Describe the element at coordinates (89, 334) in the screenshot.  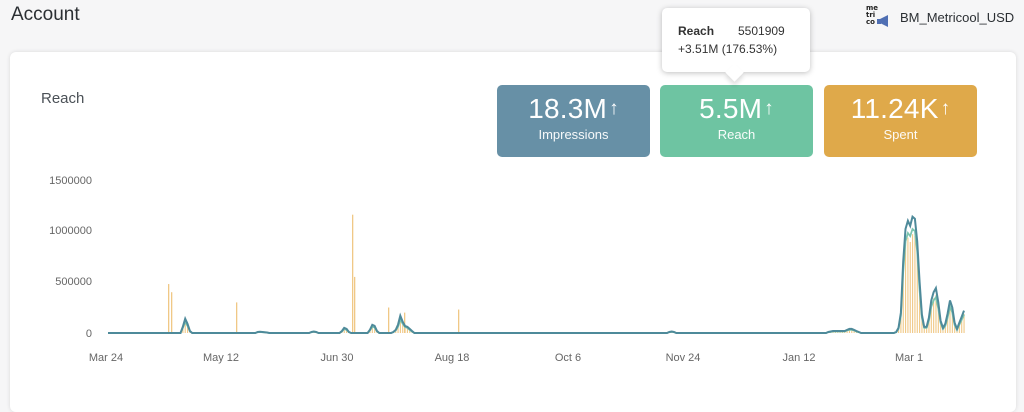
I see `y-tick-label: 0` at that location.